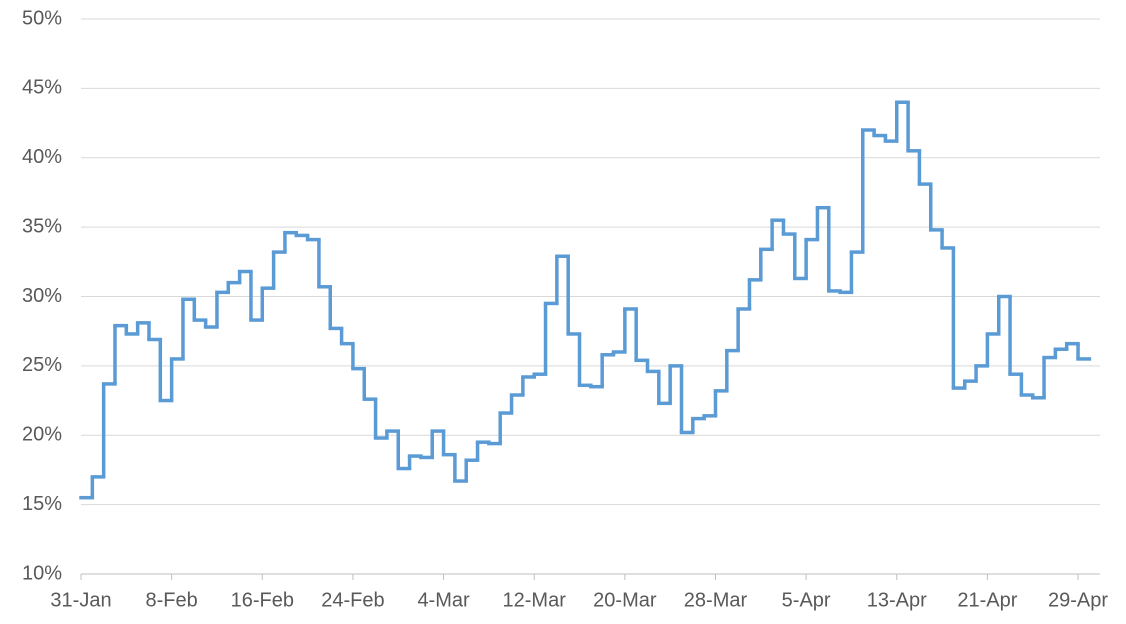 The image size is (1126, 624). What do you see at coordinates (42, 88) in the screenshot?
I see `y-tick-label: 45%` at bounding box center [42, 88].